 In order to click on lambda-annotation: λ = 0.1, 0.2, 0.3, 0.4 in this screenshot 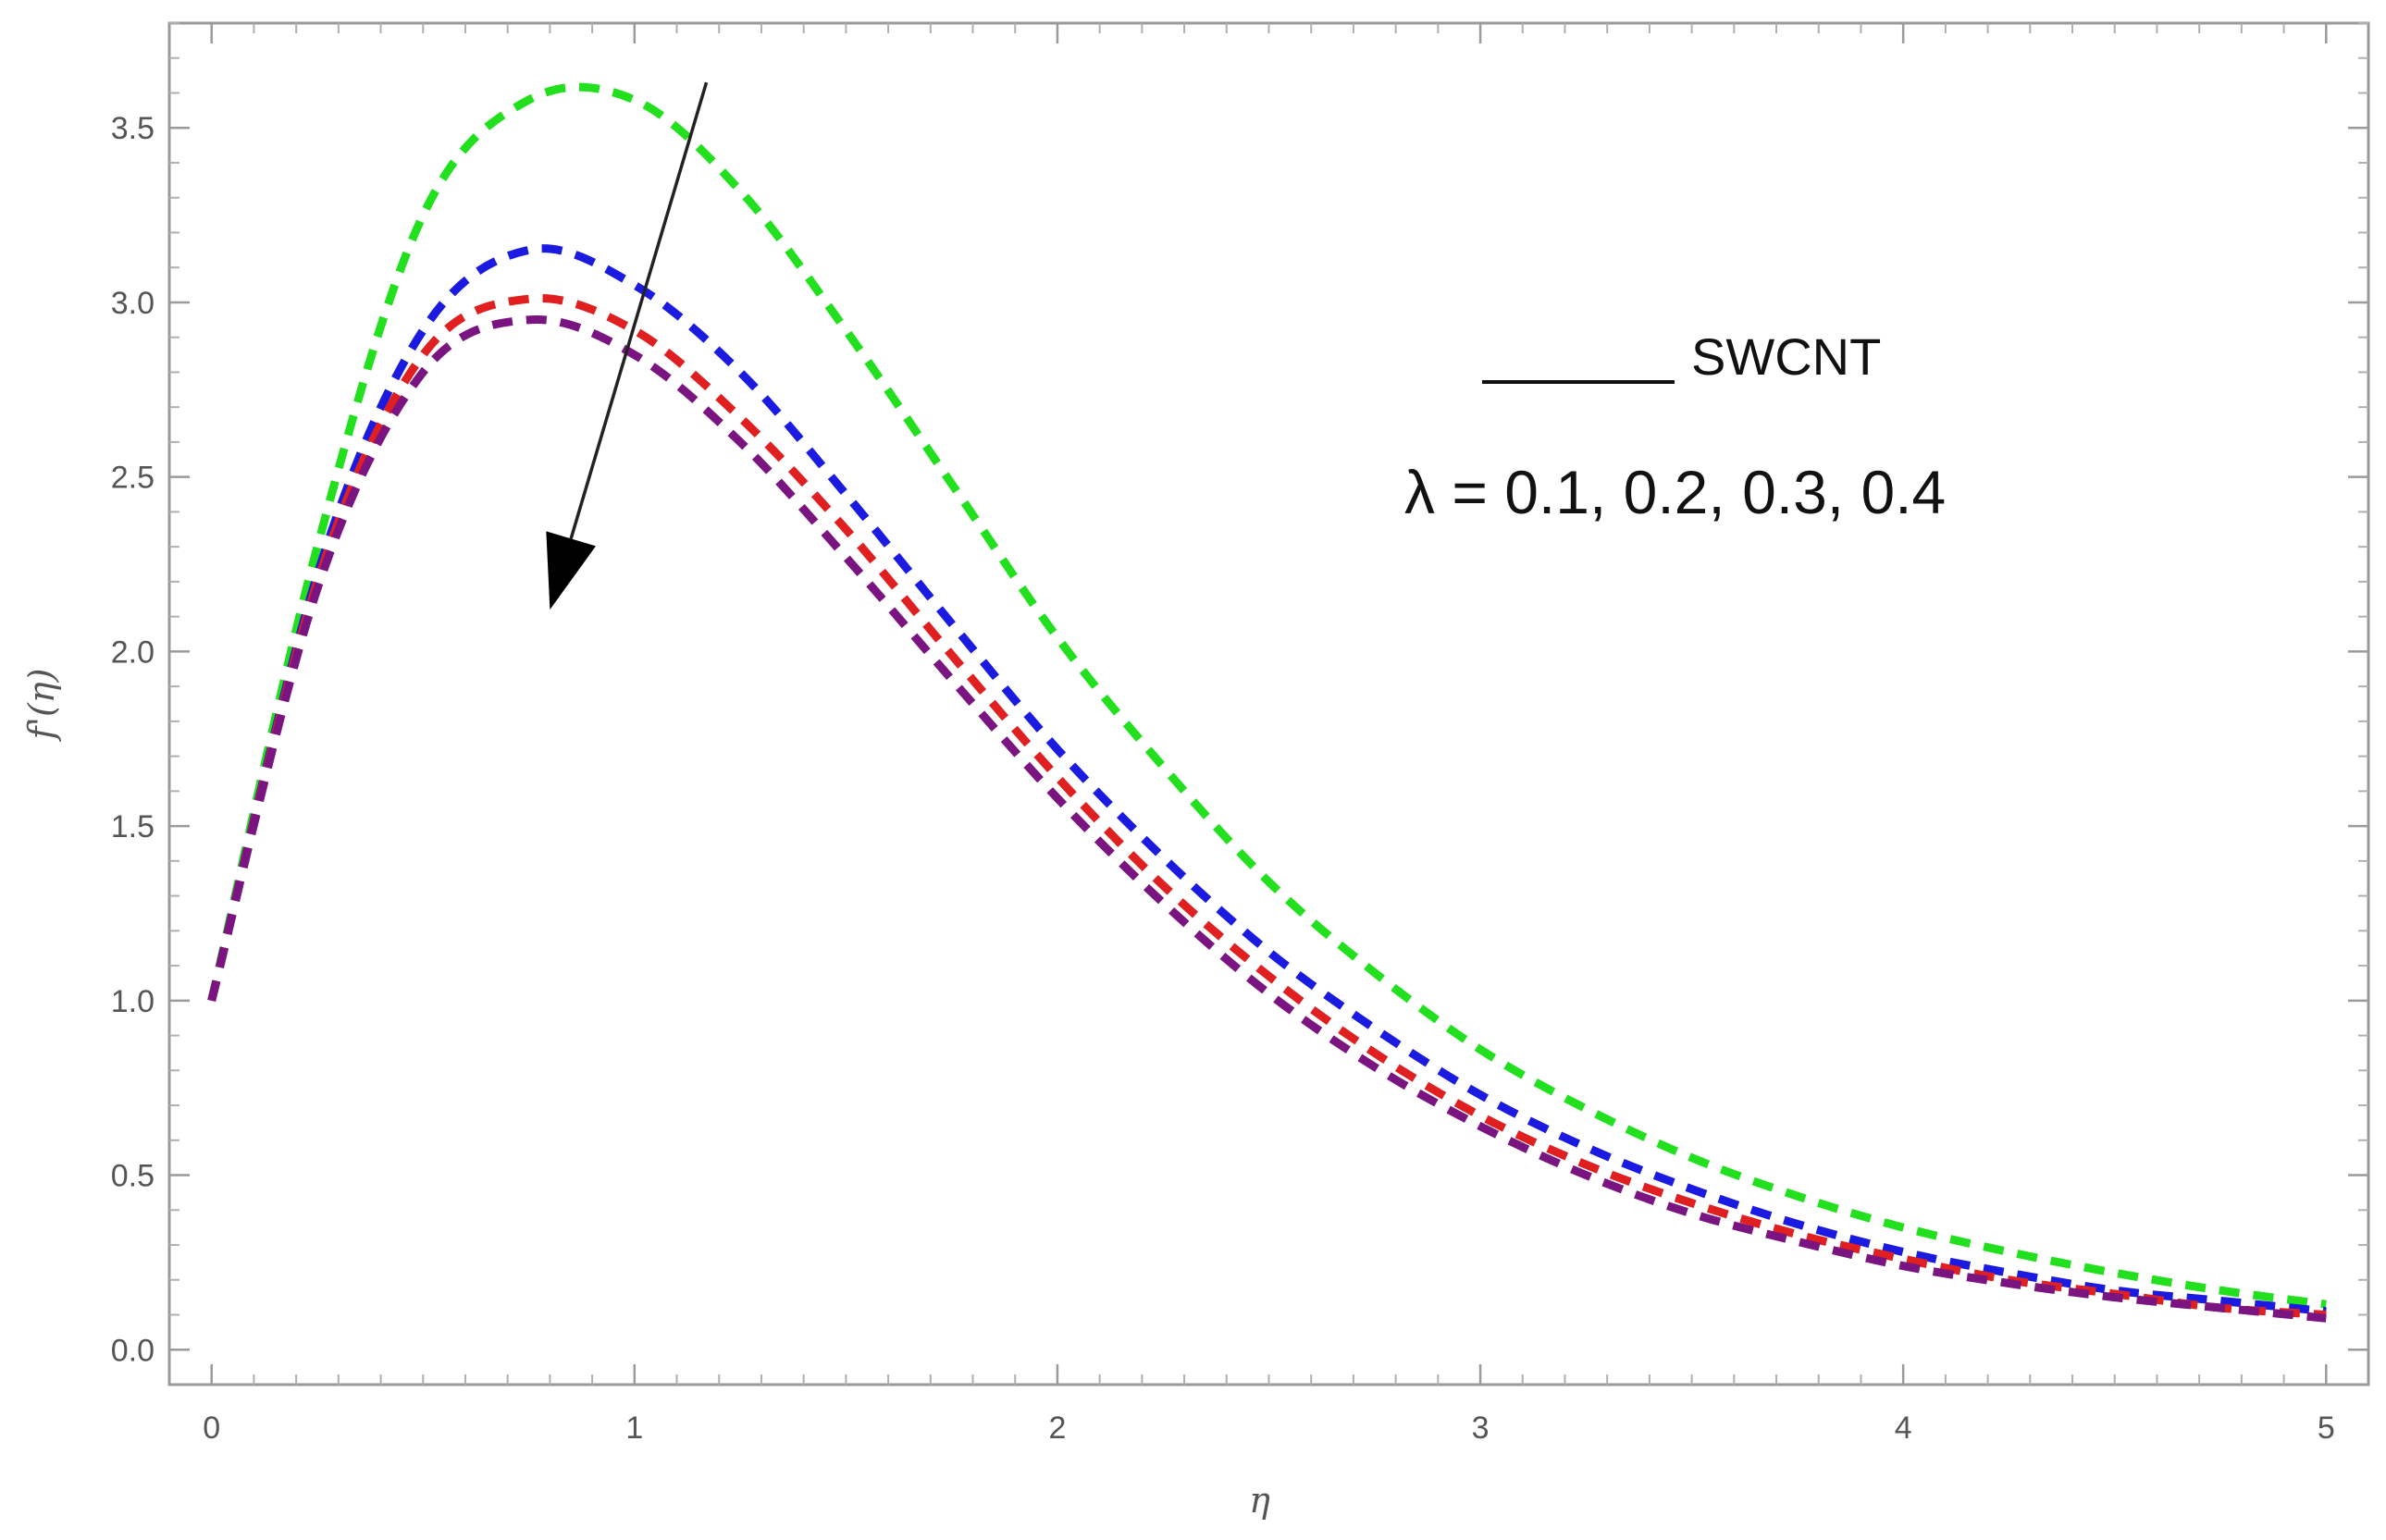, I will do `click(1675, 492)`.